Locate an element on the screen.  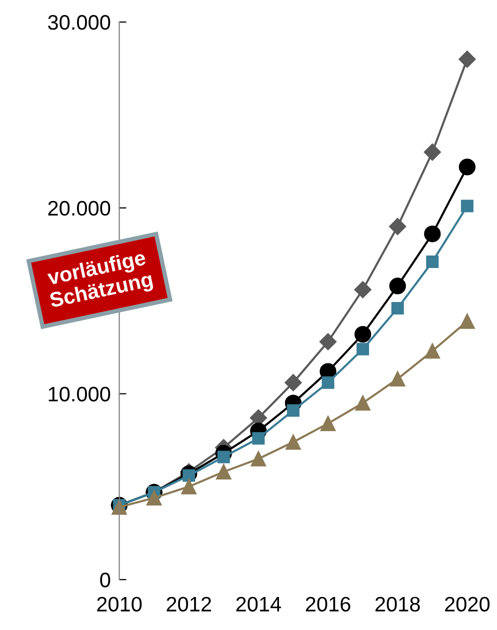
x-tick-label: 2012 is located at coordinates (188, 604).